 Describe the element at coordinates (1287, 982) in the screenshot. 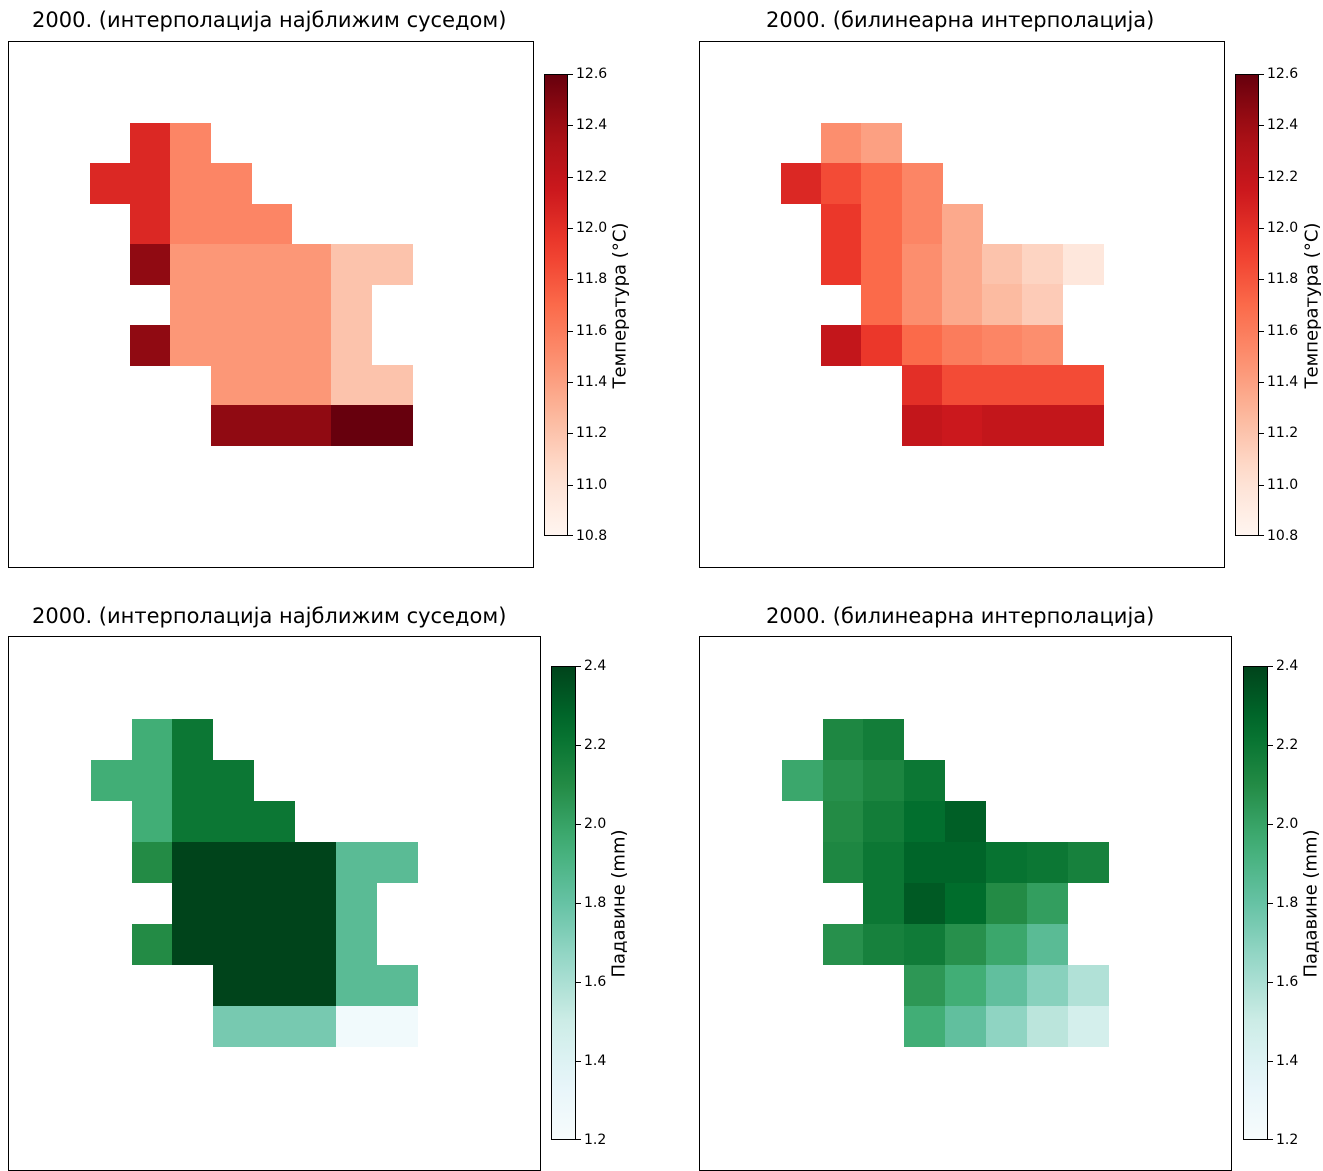

I see `colorbar-tick-label: 1.6` at that location.